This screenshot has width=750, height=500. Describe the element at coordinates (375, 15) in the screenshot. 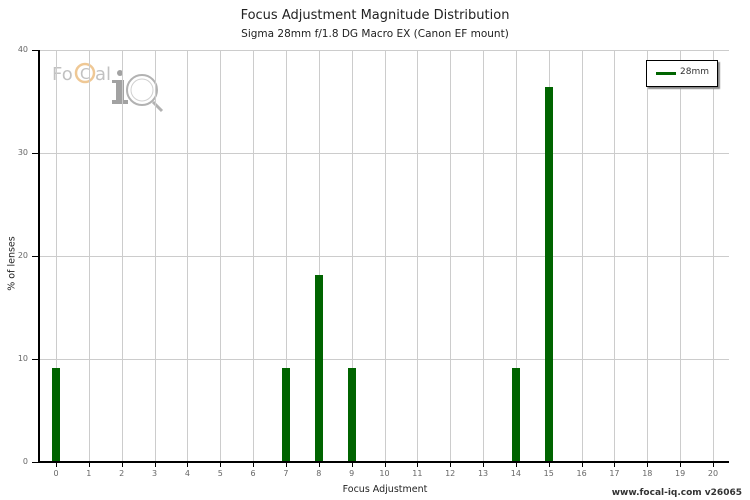

I see `chart-title: Focus Adjustment Magnitude Distribution` at that location.